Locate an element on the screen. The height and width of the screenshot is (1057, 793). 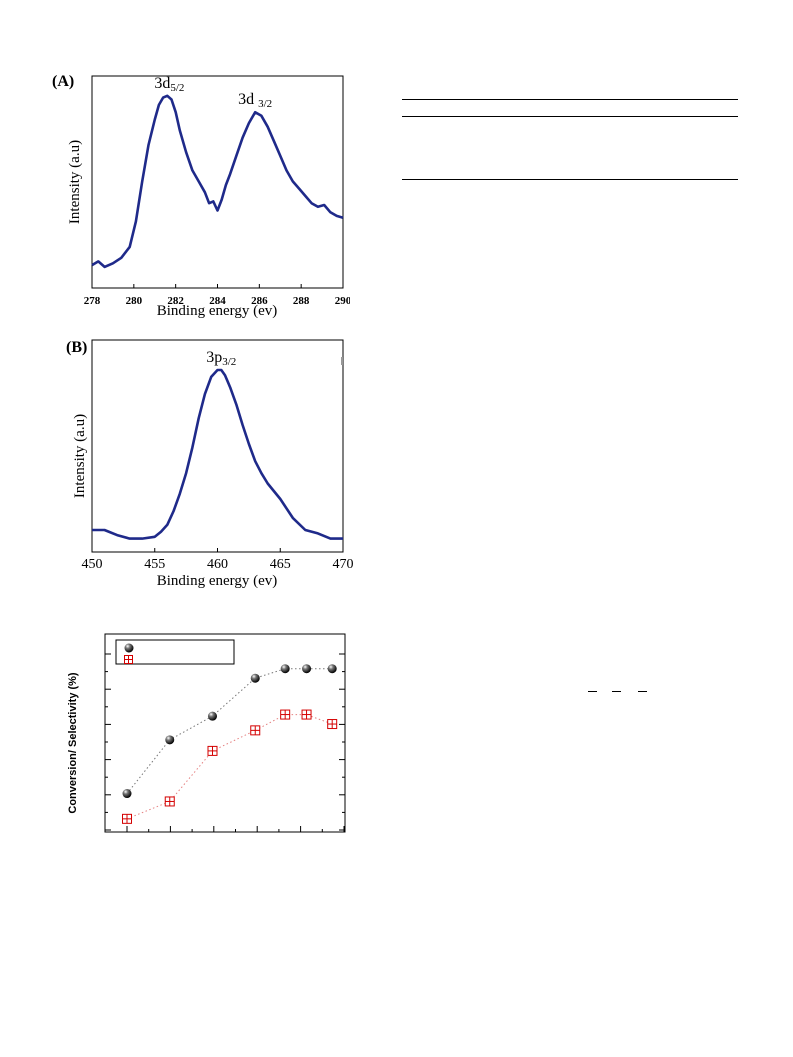
panel-label-b: (B) is located at coordinates (76, 347).